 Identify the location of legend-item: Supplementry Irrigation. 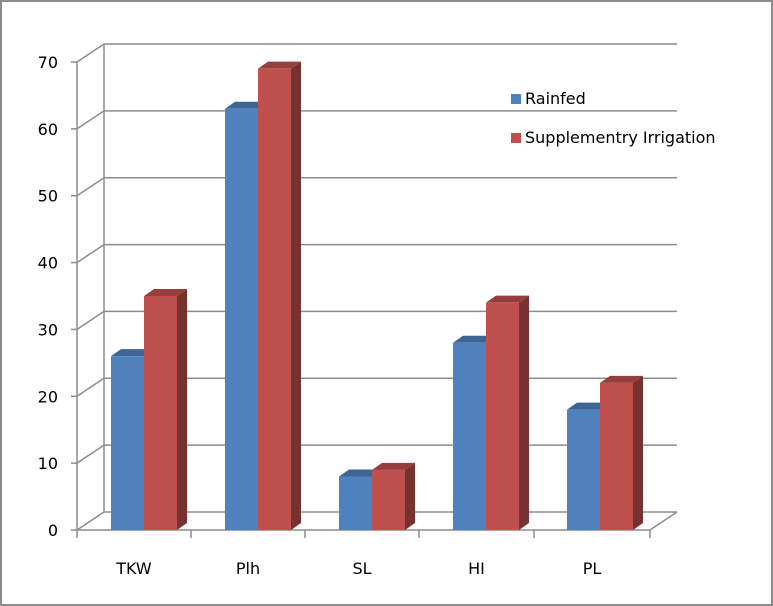
(613, 137).